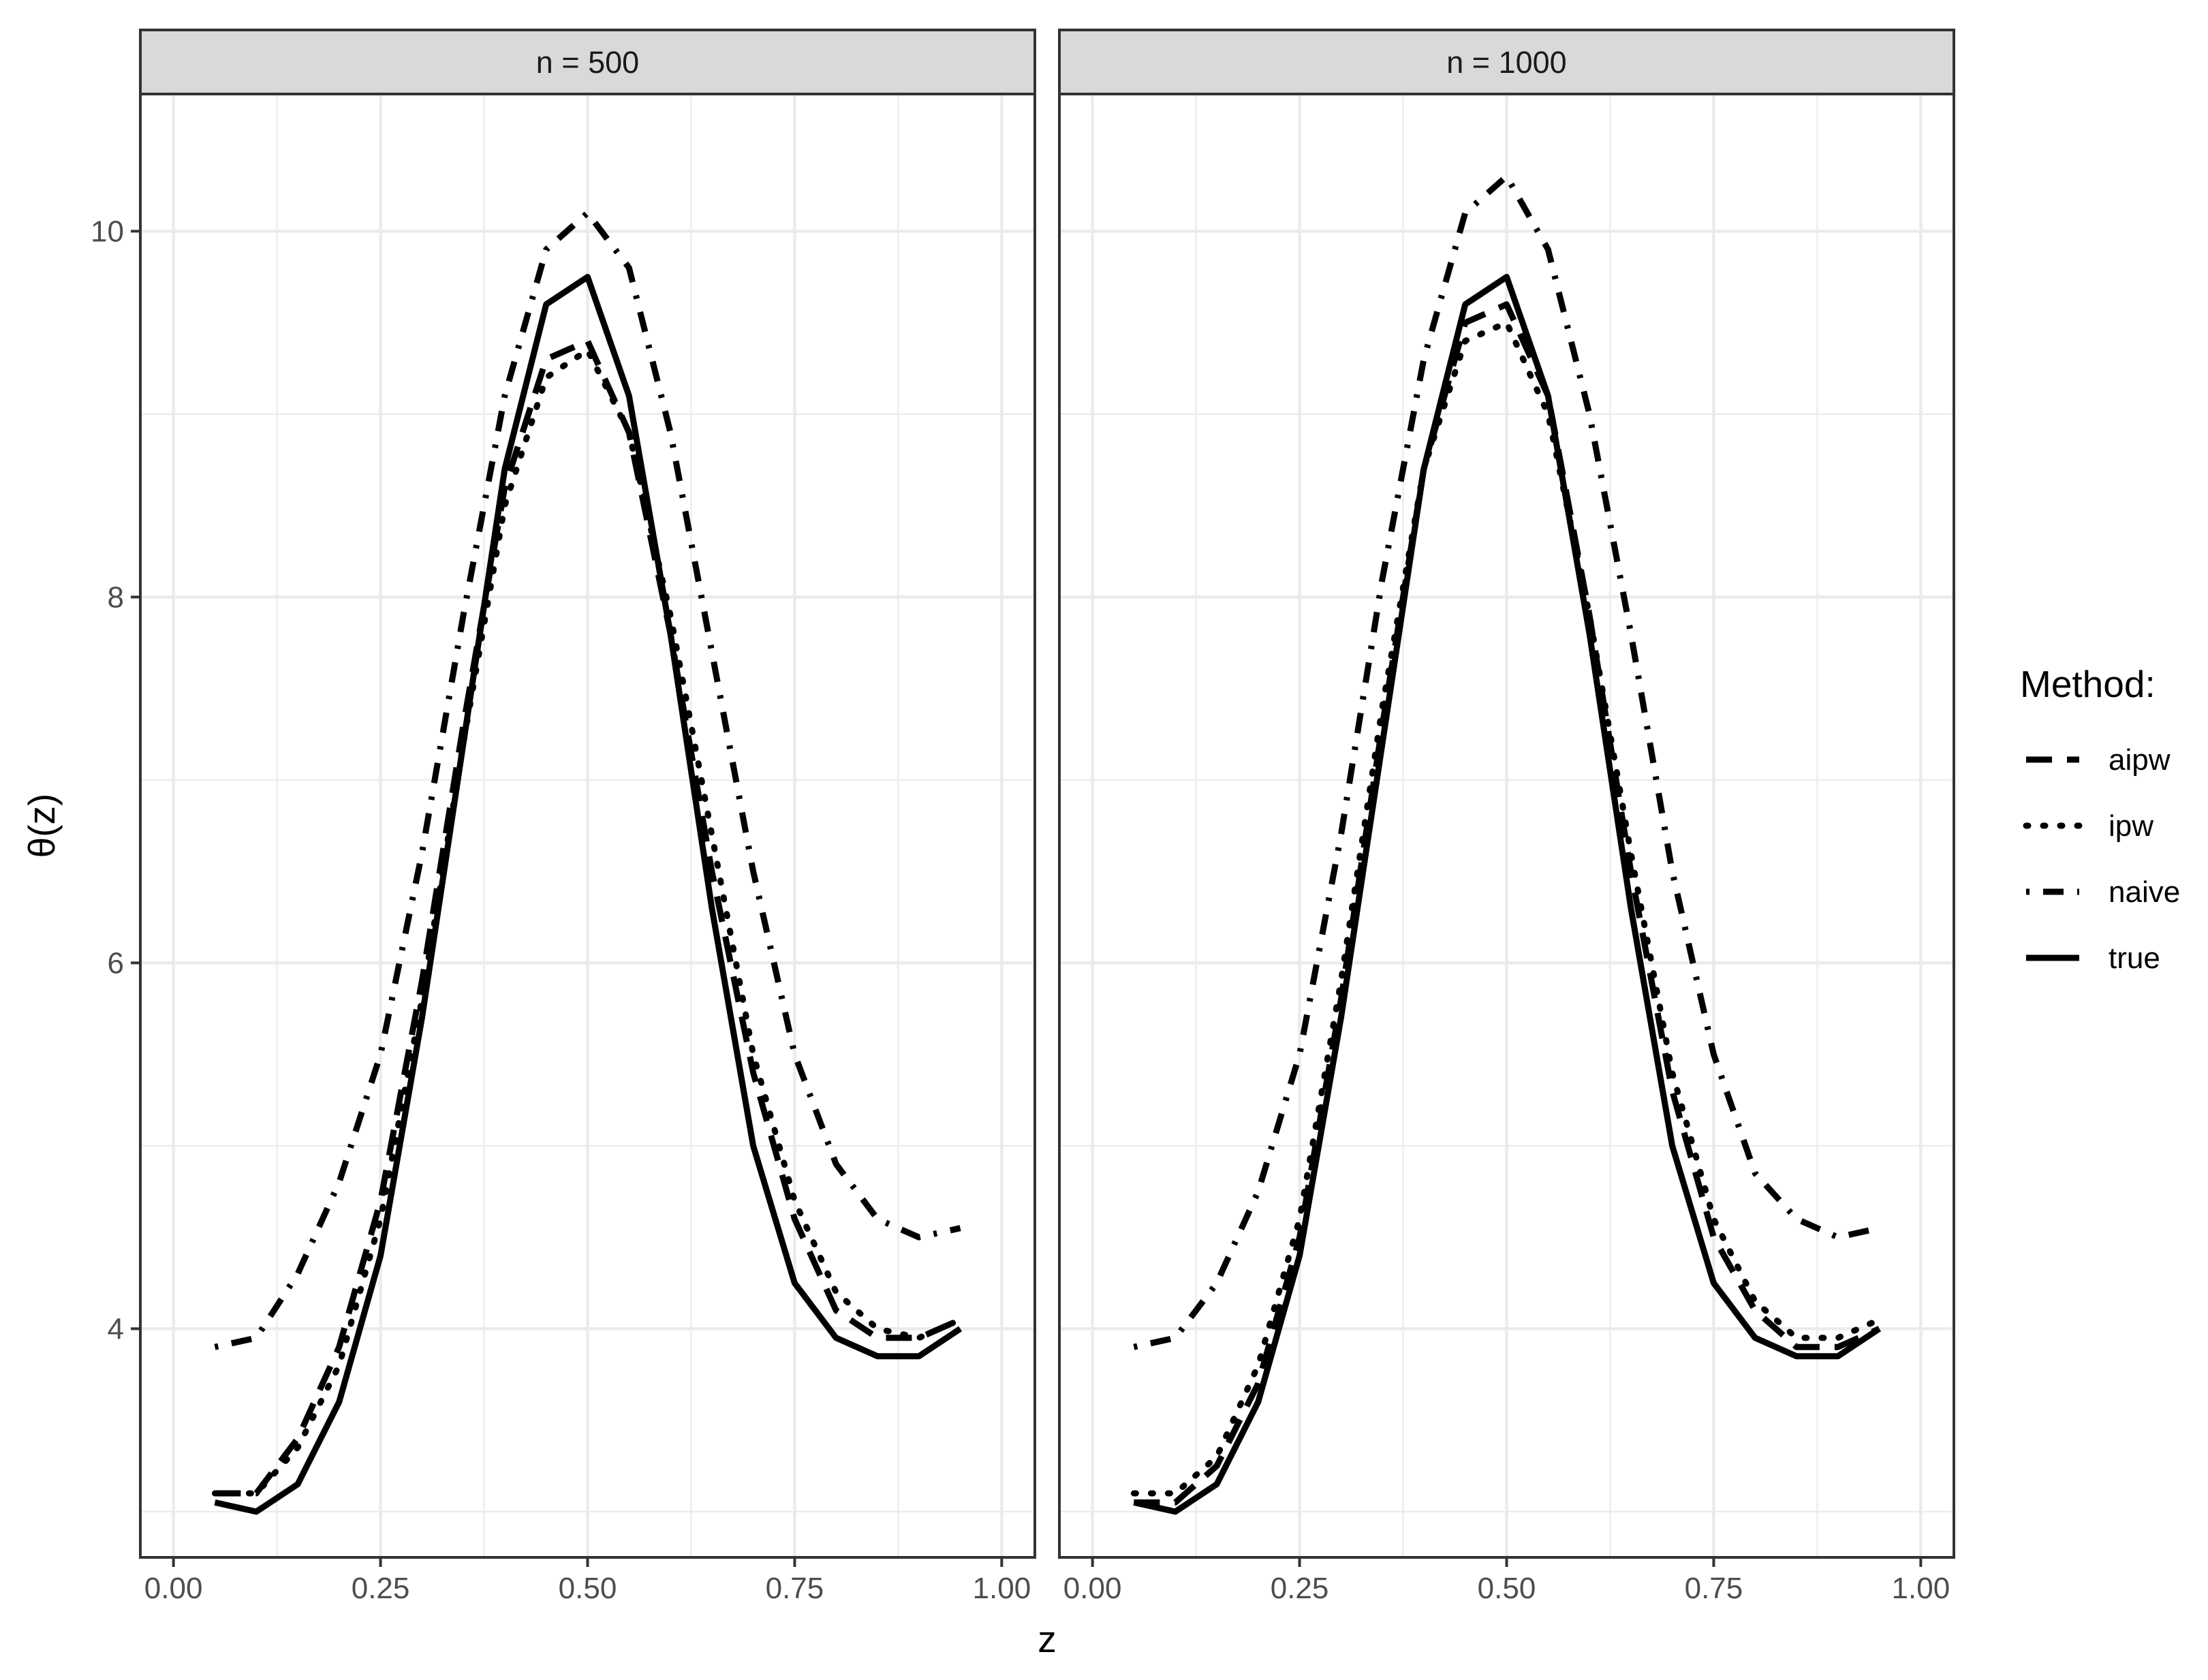 The height and width of the screenshot is (1680, 2208). I want to click on facet-strip-label-n500: n = 500, so click(587, 62).